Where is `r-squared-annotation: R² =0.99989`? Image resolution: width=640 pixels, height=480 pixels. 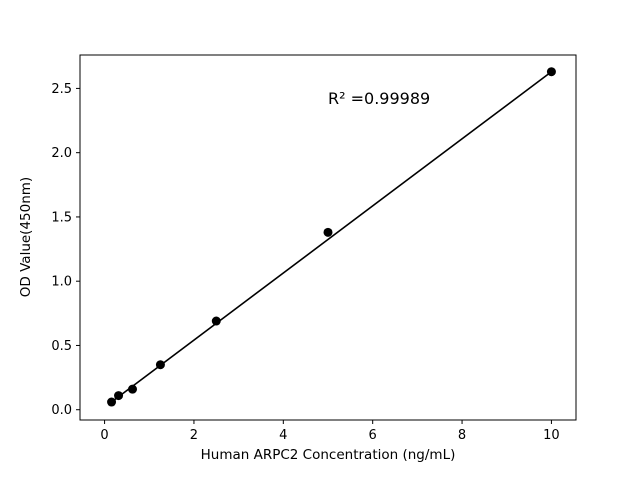
r-squared-annotation: R² =0.99989 is located at coordinates (379, 98).